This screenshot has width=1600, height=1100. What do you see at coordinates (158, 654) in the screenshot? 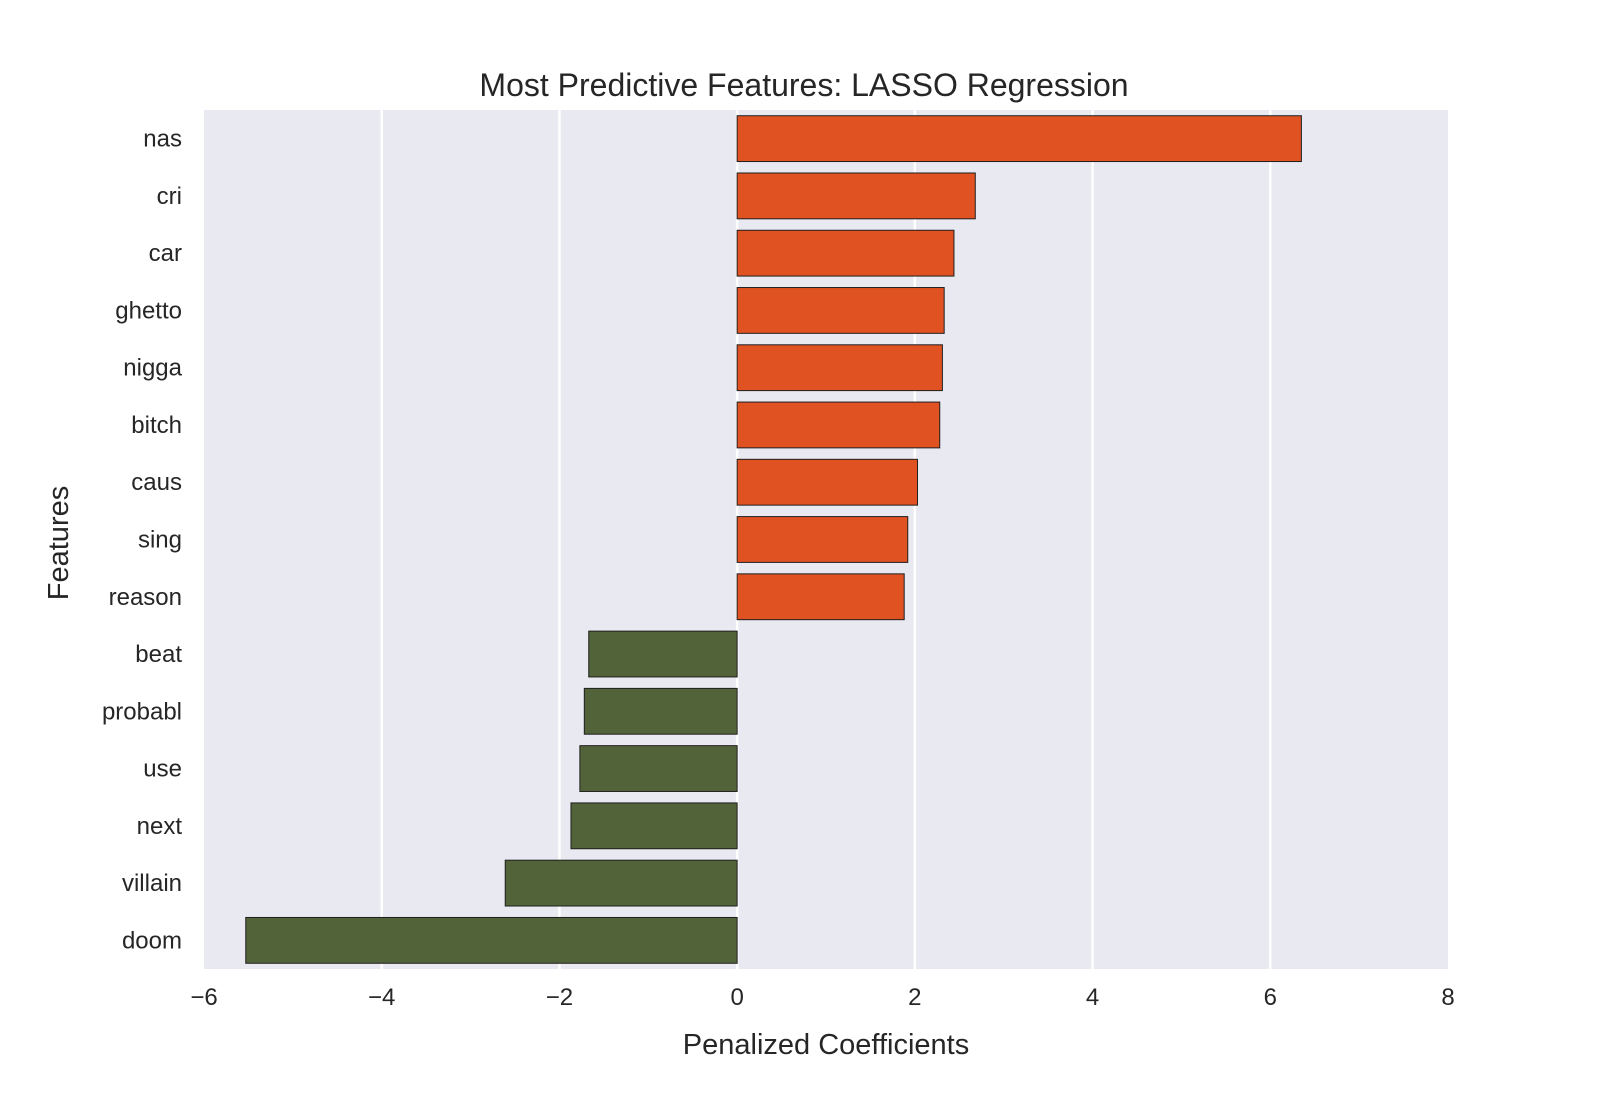
I see `y-tick-label: beat` at bounding box center [158, 654].